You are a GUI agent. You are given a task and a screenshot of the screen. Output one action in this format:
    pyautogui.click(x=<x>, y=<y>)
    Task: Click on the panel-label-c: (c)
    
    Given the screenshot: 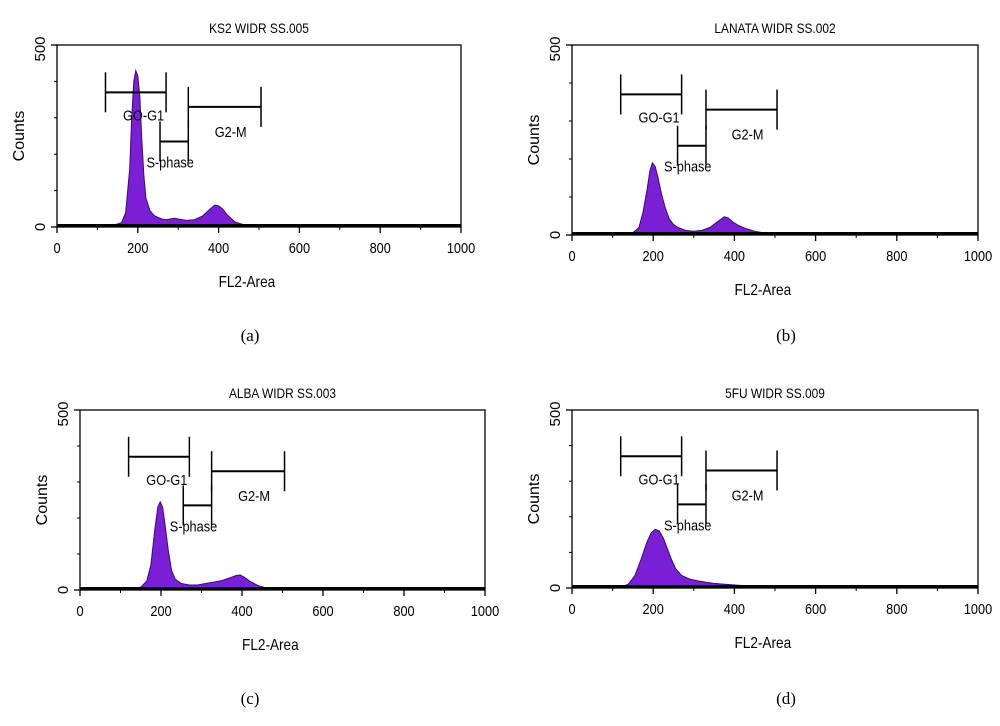 What is the action you would take?
    pyautogui.click(x=250, y=698)
    